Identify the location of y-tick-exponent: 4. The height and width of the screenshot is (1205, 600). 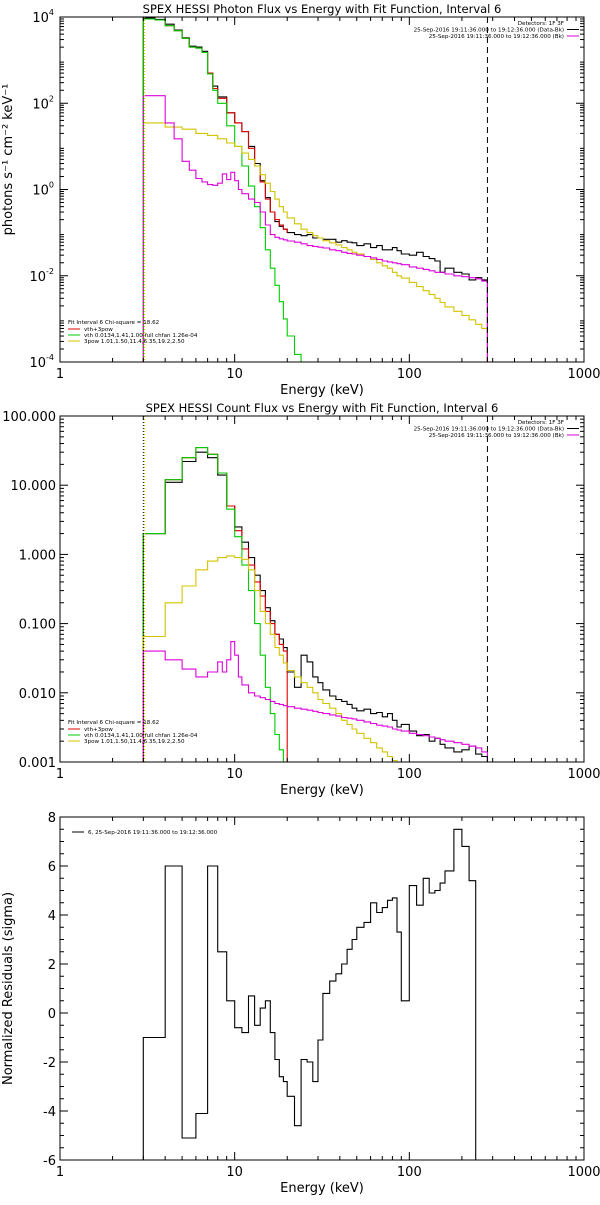
(51, 12).